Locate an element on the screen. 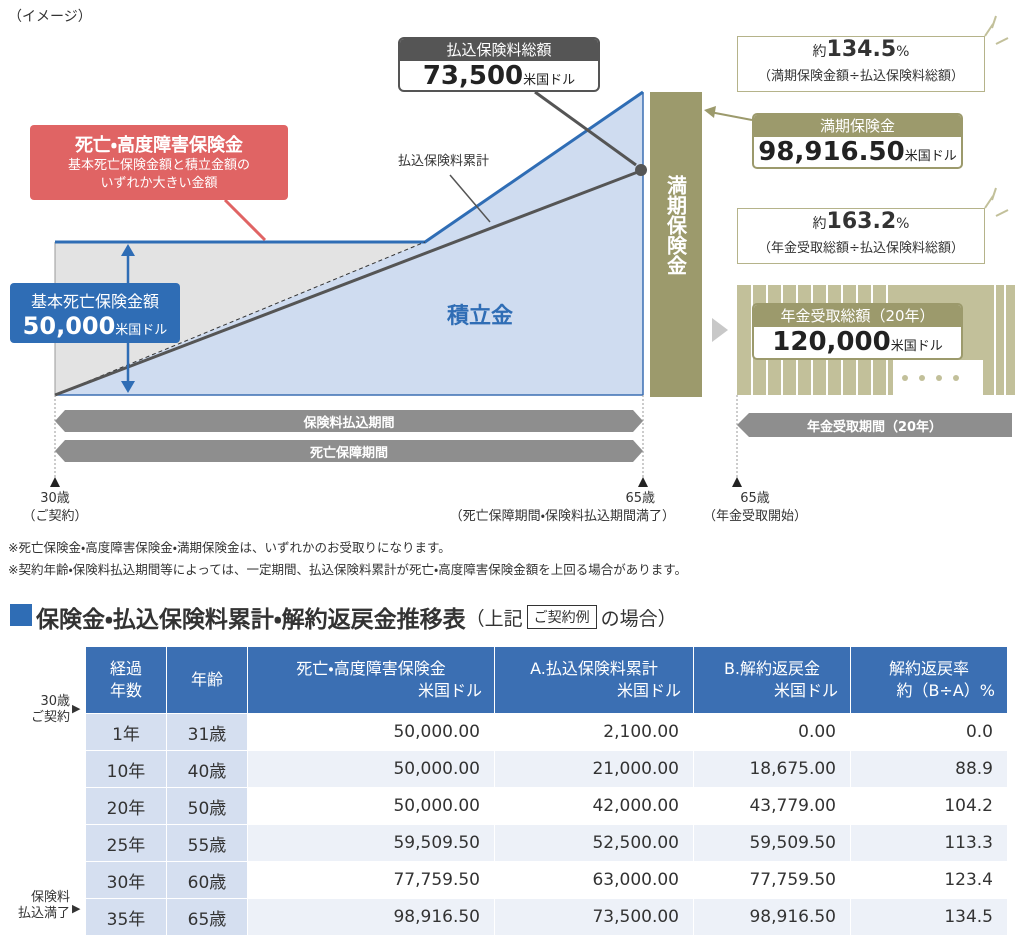  cell: 10年 is located at coordinates (126, 769).